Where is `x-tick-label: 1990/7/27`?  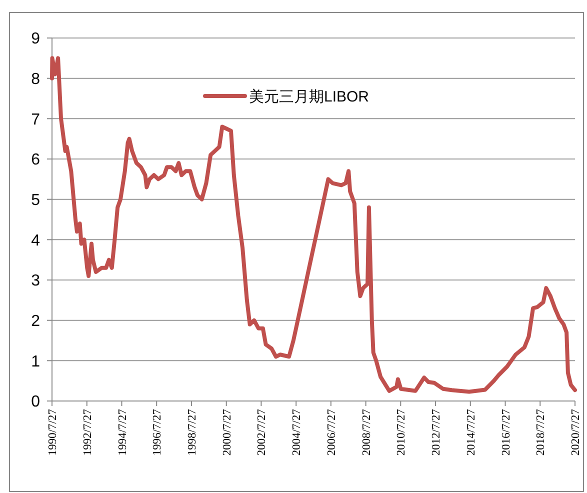
x-tick-label: 1990/7/27 is located at coordinates (53, 432).